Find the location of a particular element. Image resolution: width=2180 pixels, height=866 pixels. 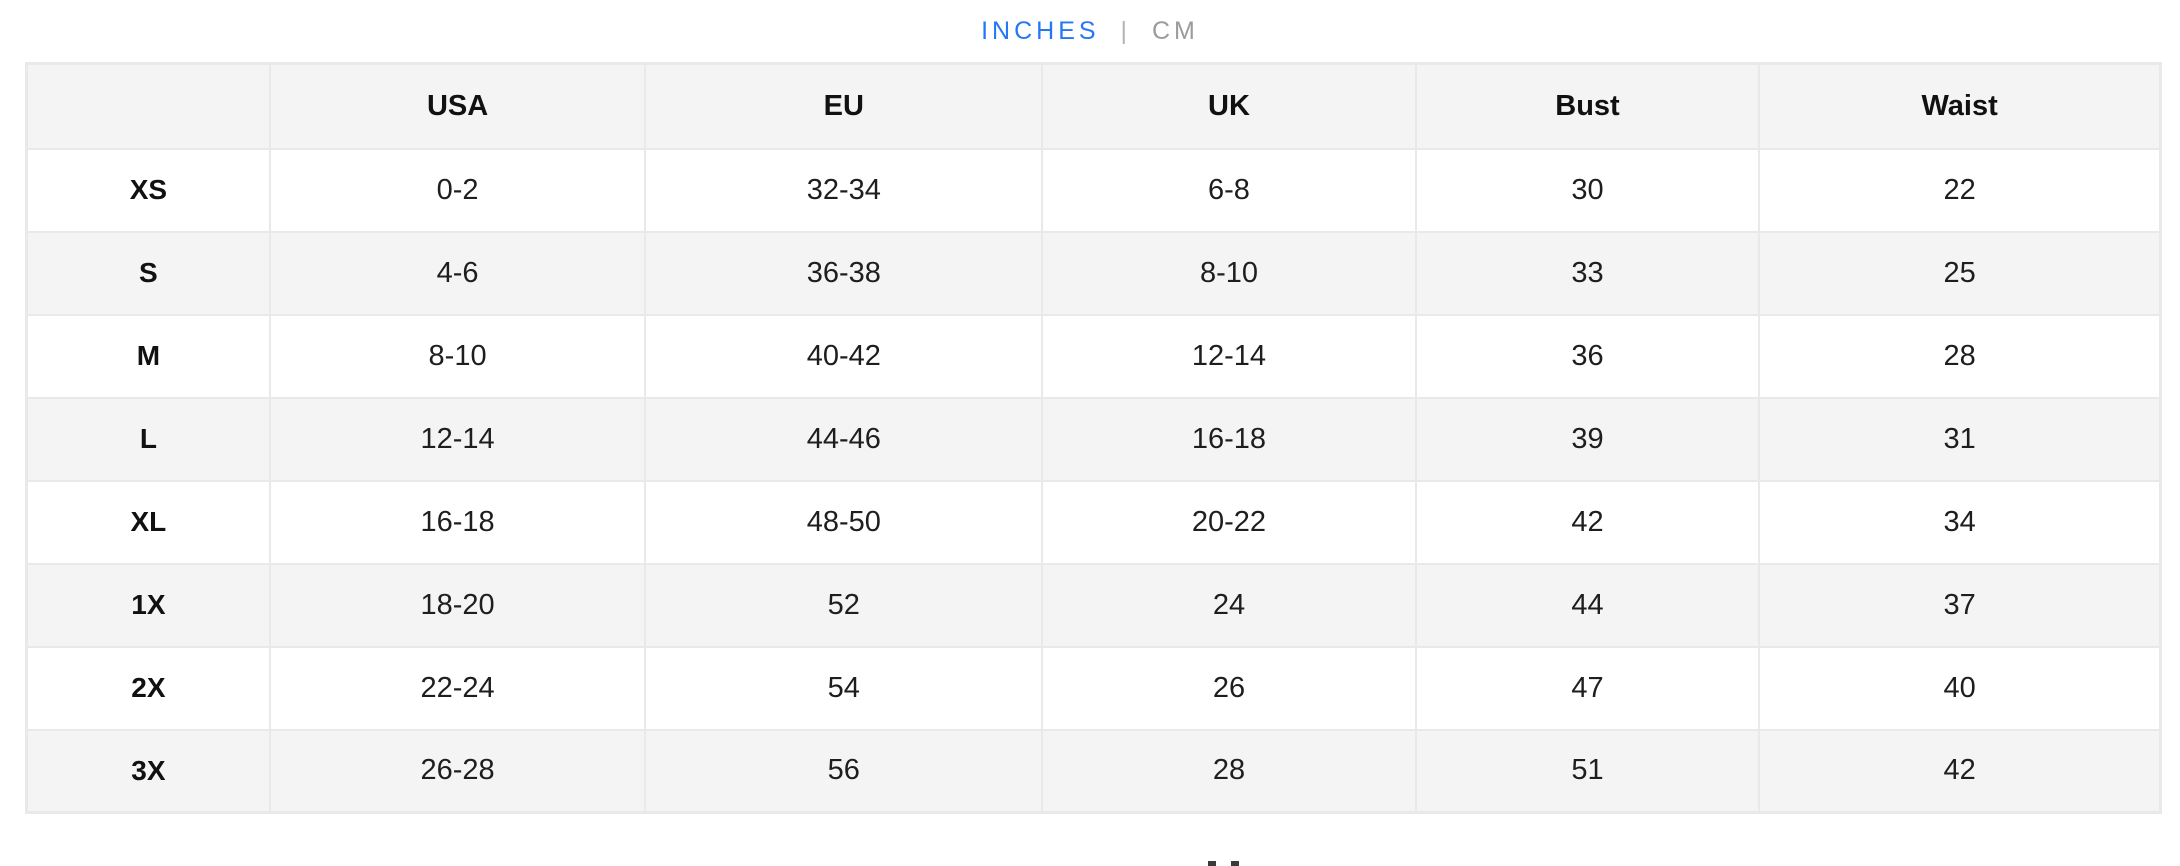

corner-header-cell is located at coordinates (148, 106).